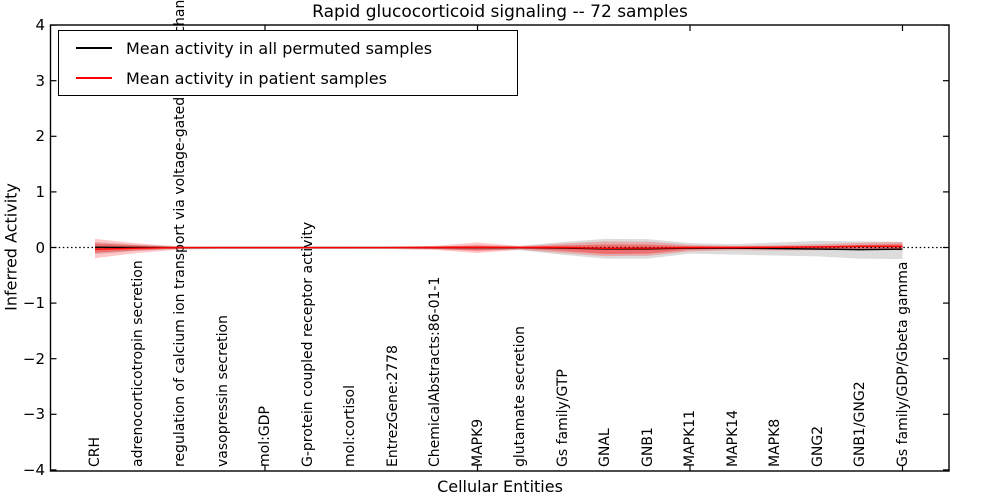  What do you see at coordinates (94, 78) in the screenshot?
I see `legend-line-swatch-patient` at bounding box center [94, 78].